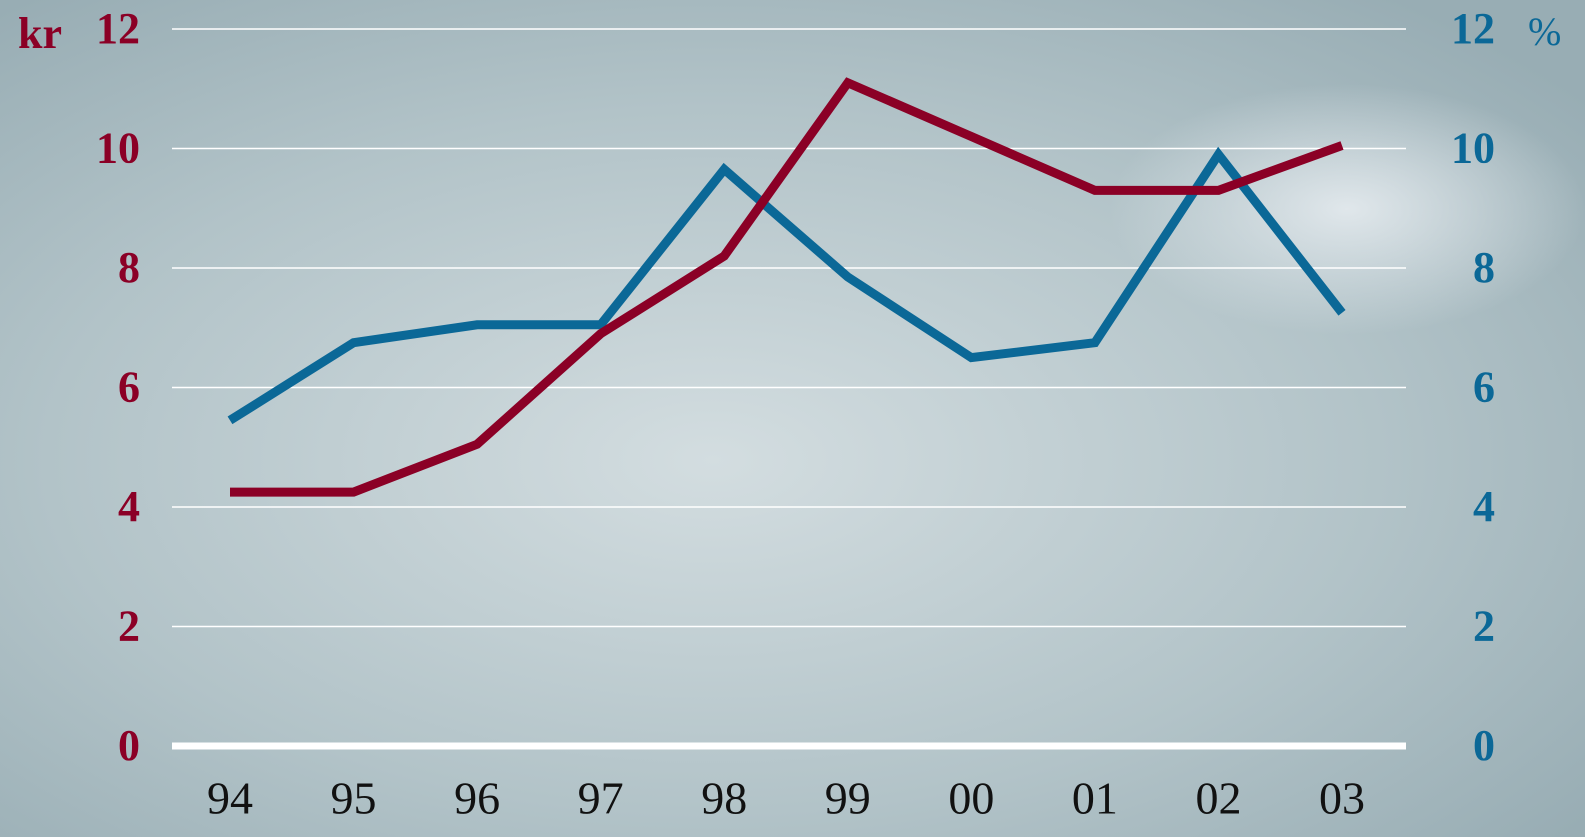  What do you see at coordinates (1473, 28) in the screenshot?
I see `y2-tick-label: 12` at bounding box center [1473, 28].